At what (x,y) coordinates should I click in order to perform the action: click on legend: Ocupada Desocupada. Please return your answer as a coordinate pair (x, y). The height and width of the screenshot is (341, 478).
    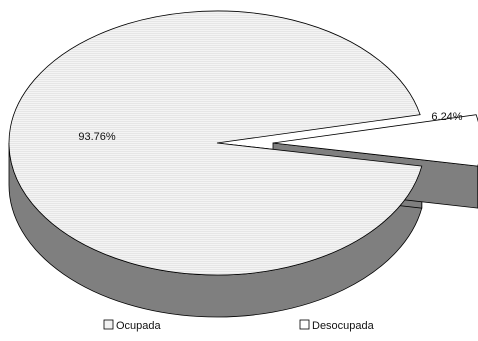
    Looking at the image, I should click on (239, 325).